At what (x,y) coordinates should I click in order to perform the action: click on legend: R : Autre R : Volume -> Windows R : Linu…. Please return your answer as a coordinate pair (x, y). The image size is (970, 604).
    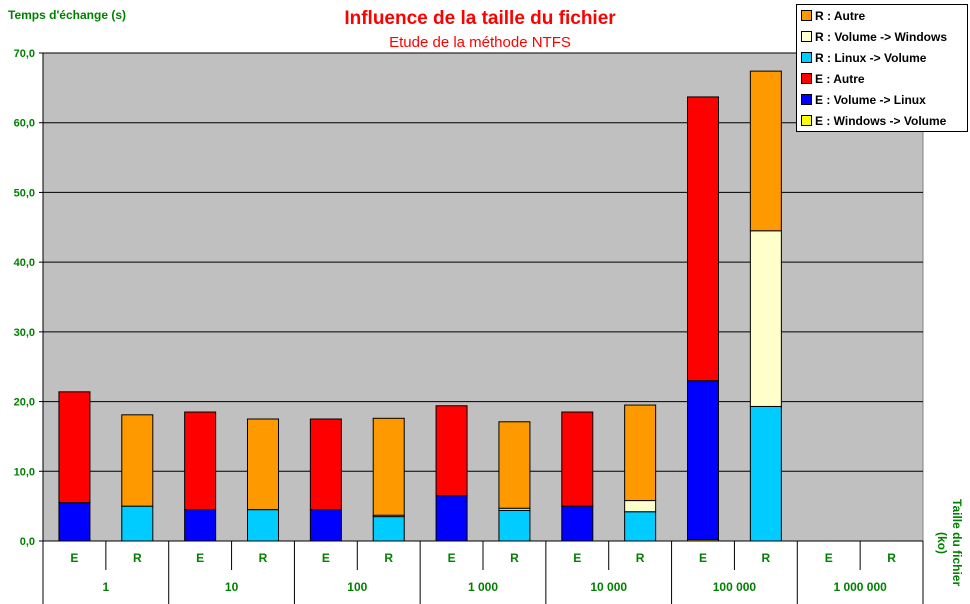
    Looking at the image, I should click on (882, 68).